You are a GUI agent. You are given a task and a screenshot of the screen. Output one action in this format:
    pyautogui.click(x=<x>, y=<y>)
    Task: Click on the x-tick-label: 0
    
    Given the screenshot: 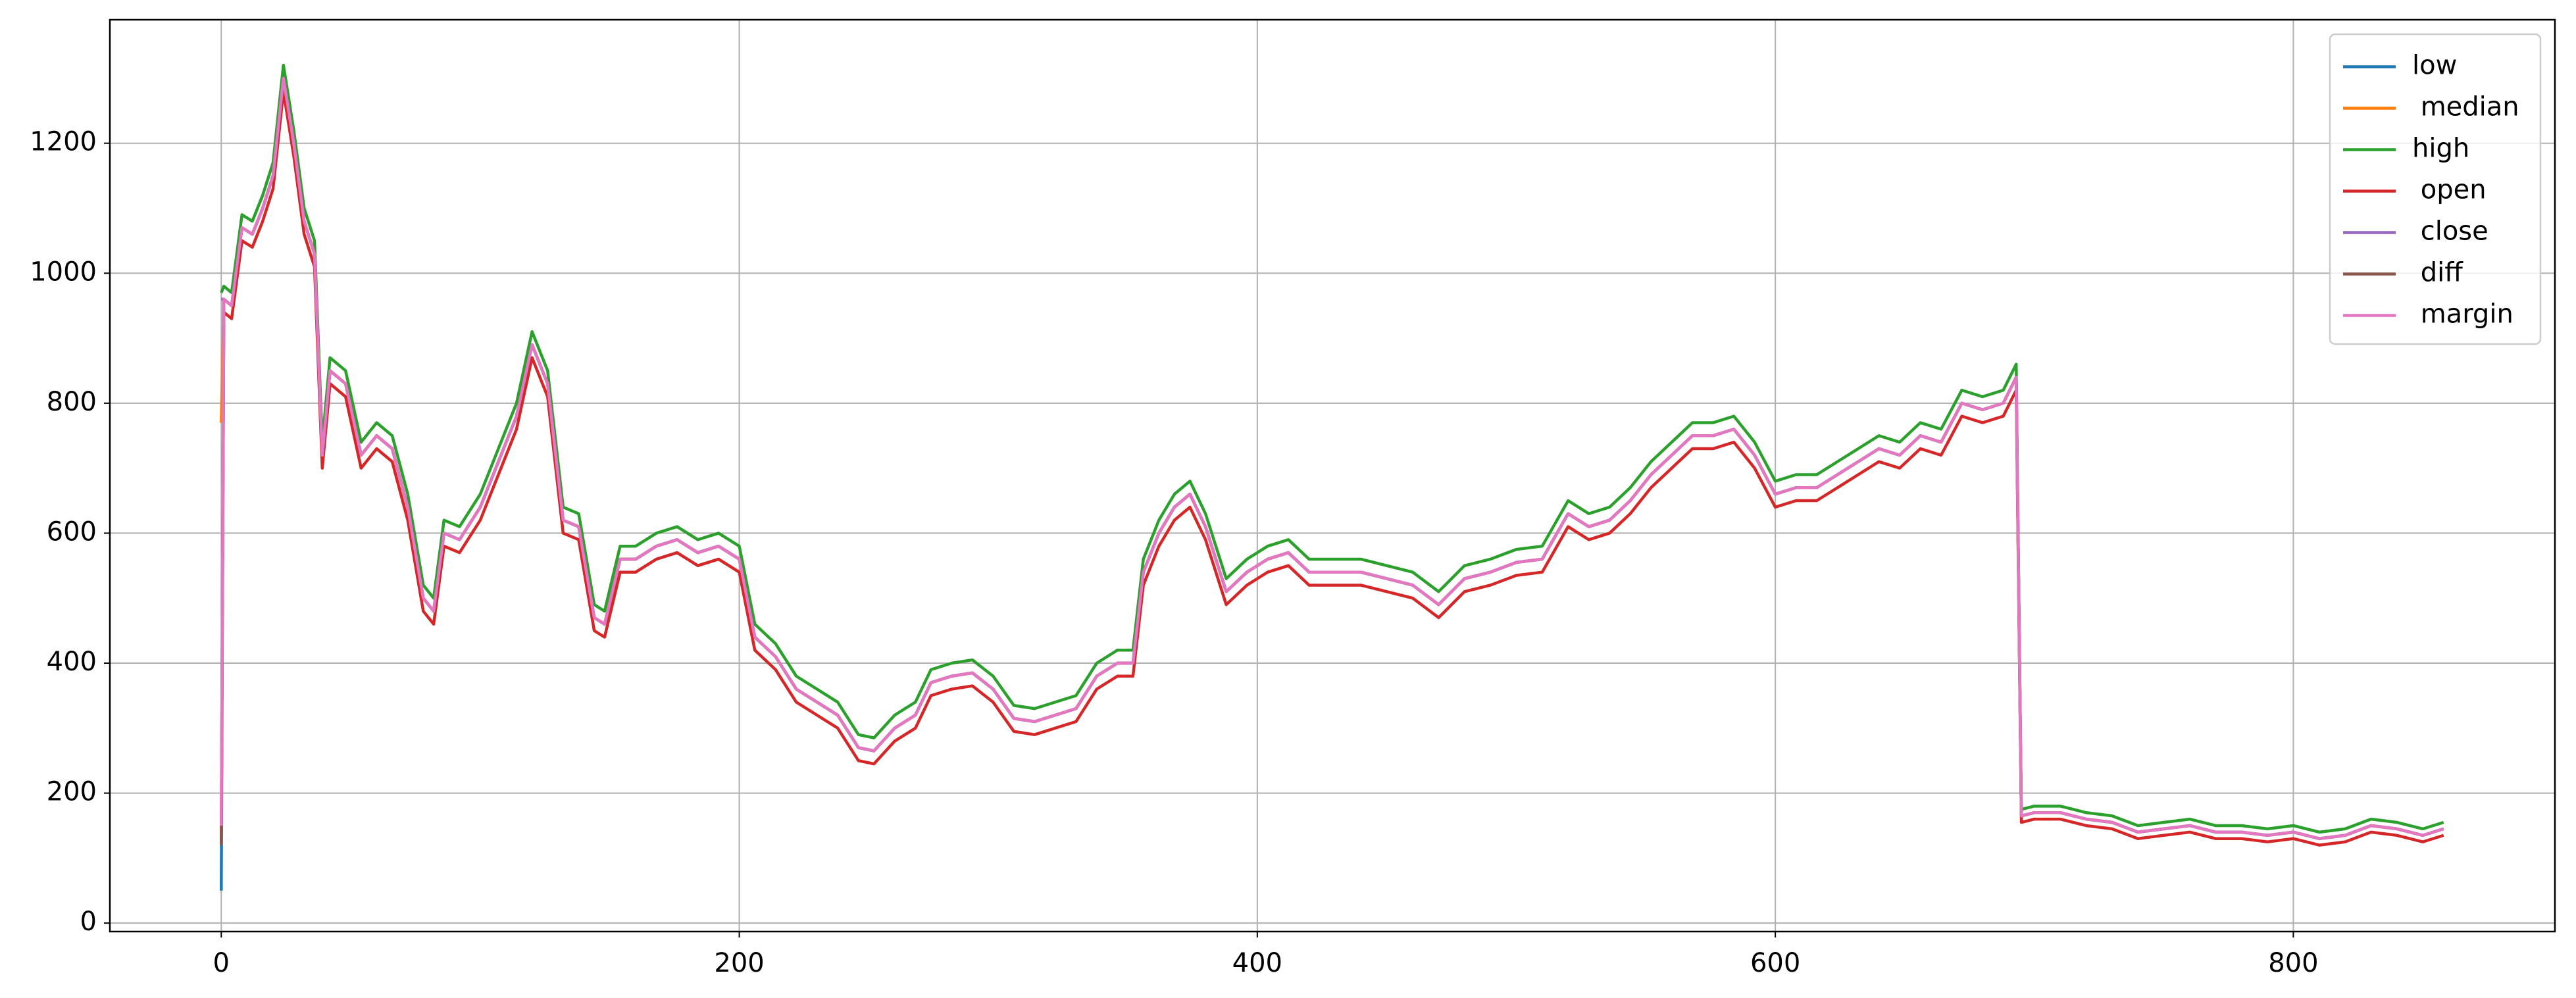 What is the action you would take?
    pyautogui.click(x=221, y=963)
    